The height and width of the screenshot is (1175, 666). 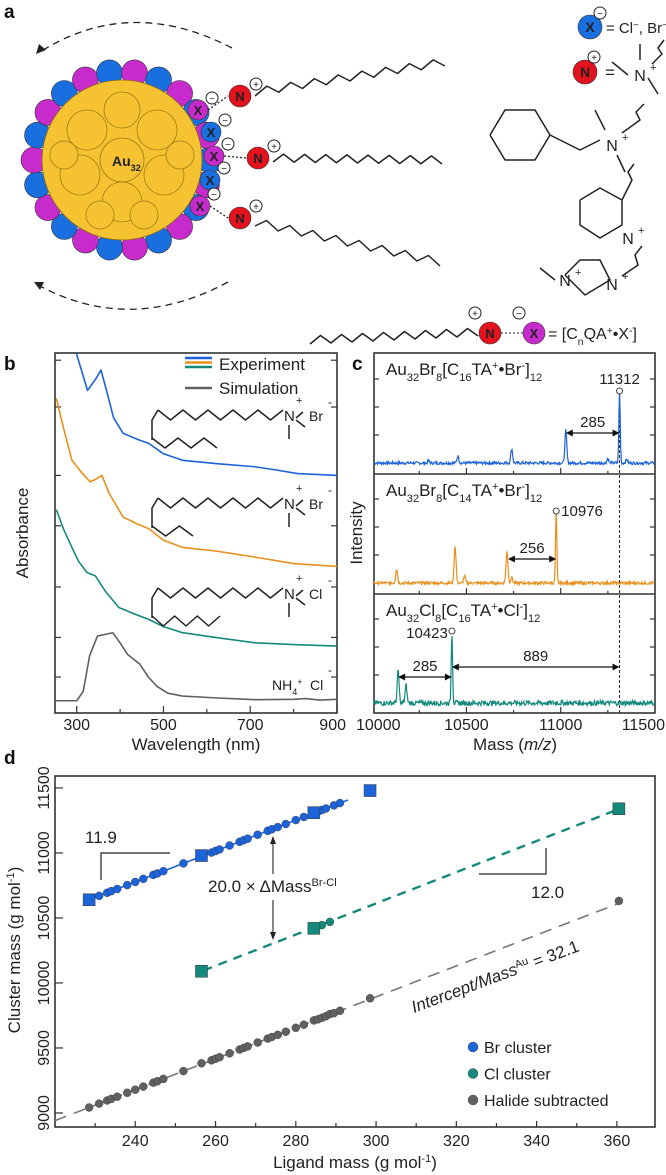 I want to click on c-x-tick-label: 10500, so click(x=466, y=725).